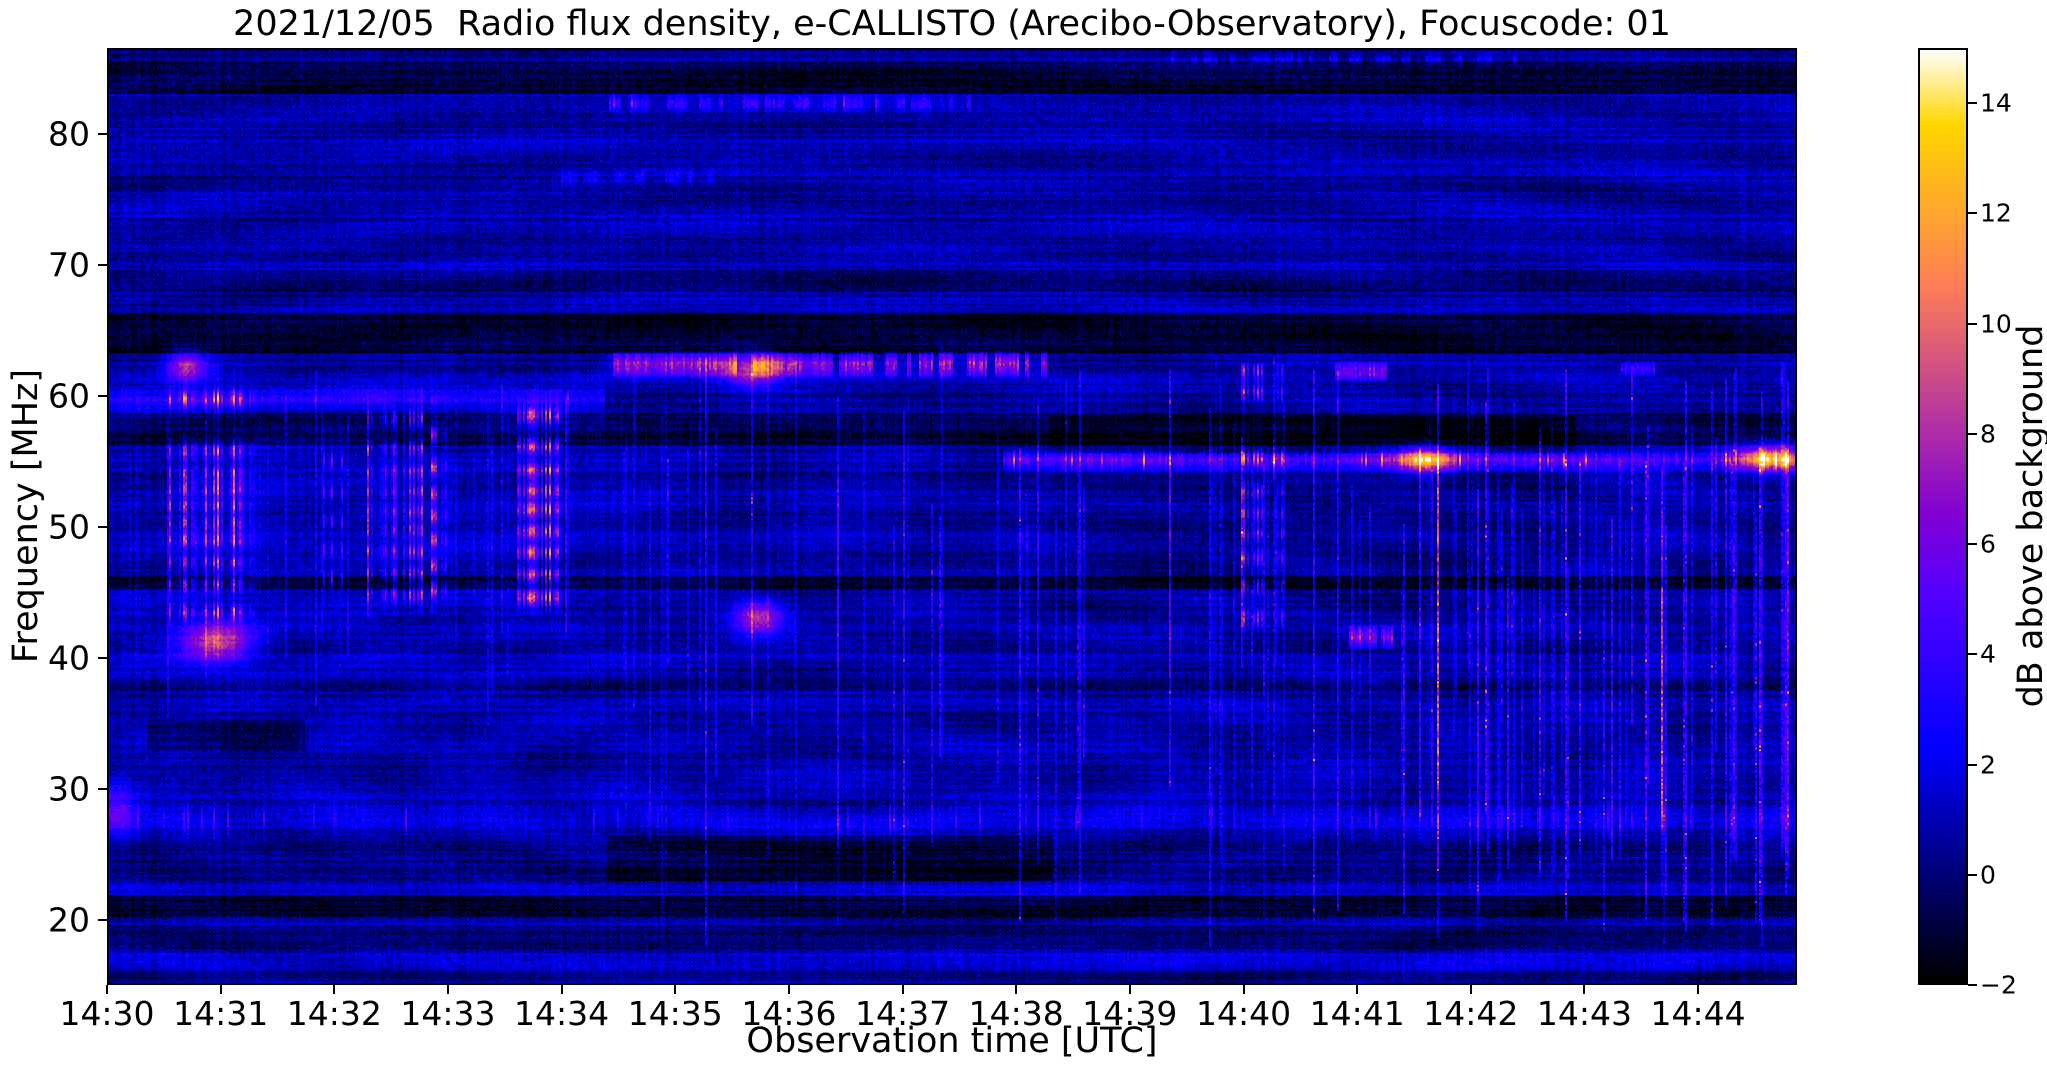  I want to click on colorbar-tick-label: 4, so click(1988, 654).